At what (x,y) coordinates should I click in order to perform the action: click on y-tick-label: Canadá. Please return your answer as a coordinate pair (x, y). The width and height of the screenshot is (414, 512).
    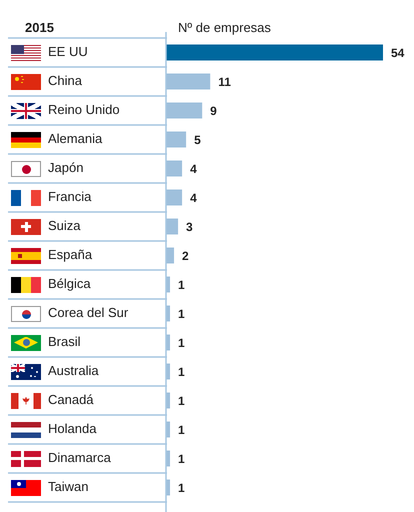
    Looking at the image, I should click on (71, 400).